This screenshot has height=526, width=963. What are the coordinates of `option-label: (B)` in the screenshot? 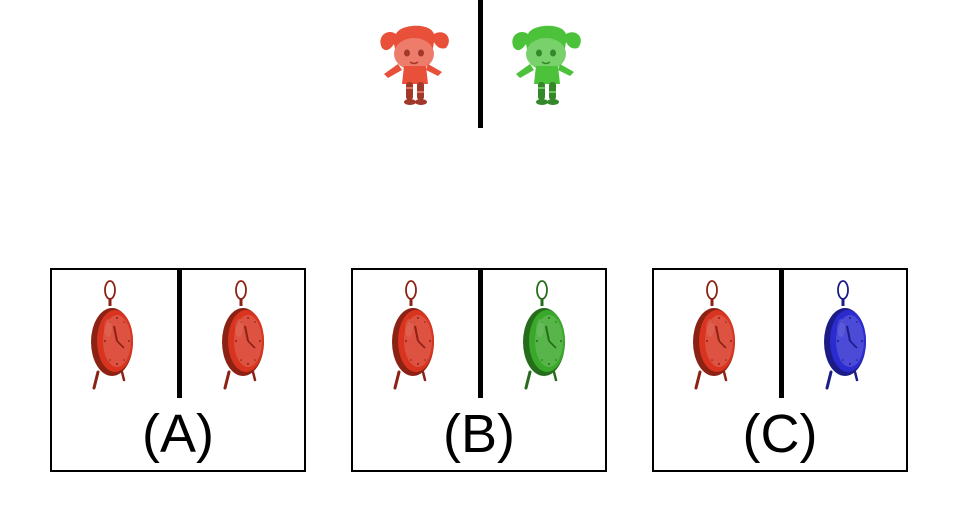 It's located at (479, 434).